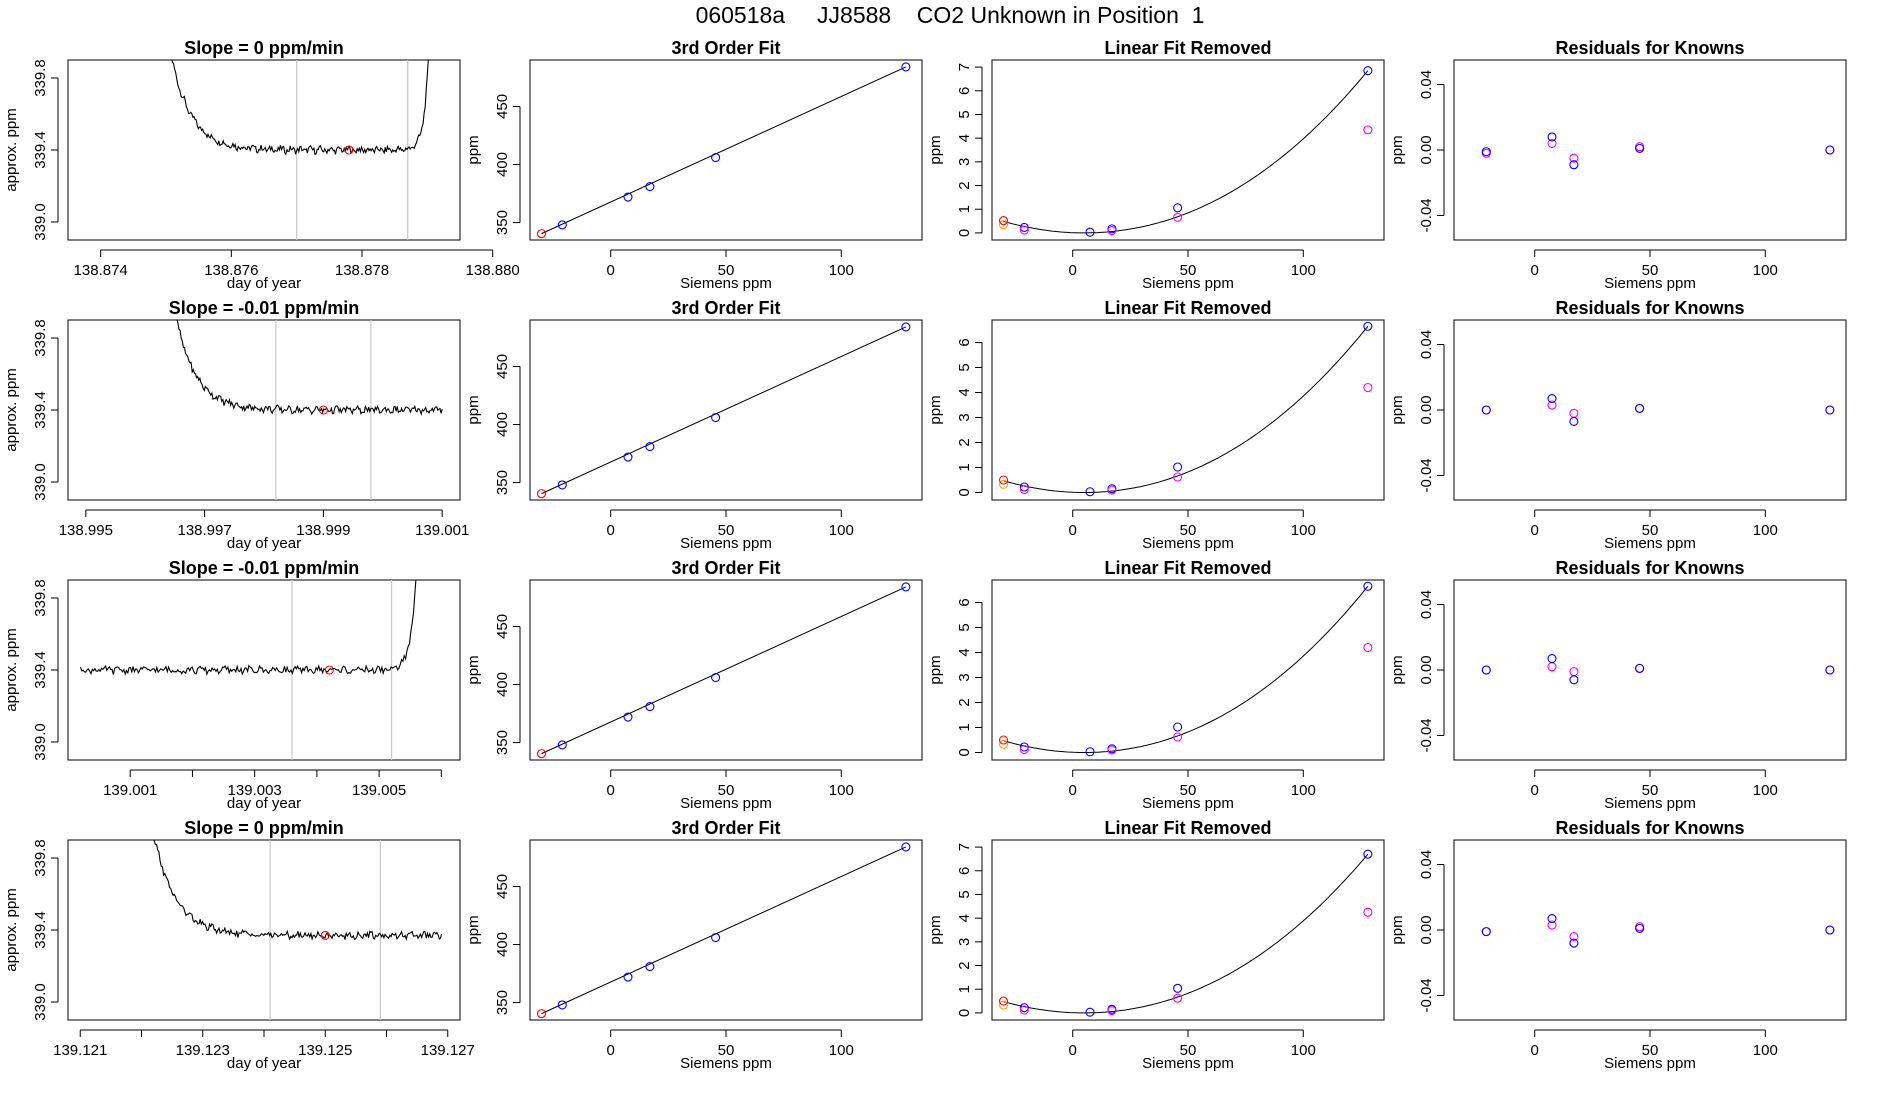  Describe the element at coordinates (40, 598) in the screenshot. I see `y-tick-label: 339.8` at that location.